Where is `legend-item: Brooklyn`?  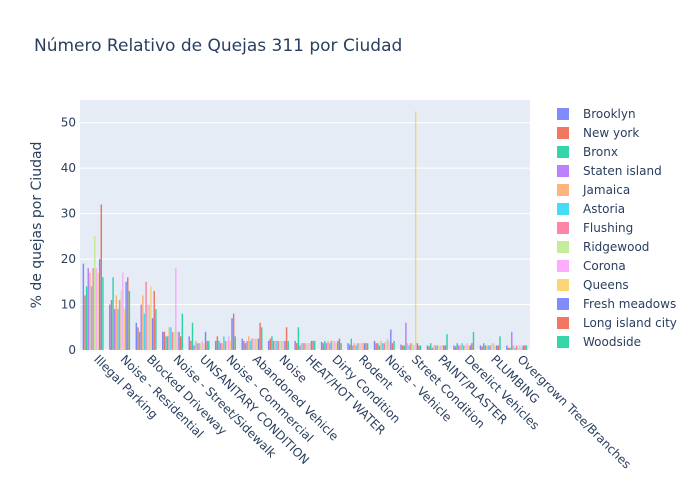
legend-item: Brooklyn is located at coordinates (596, 114).